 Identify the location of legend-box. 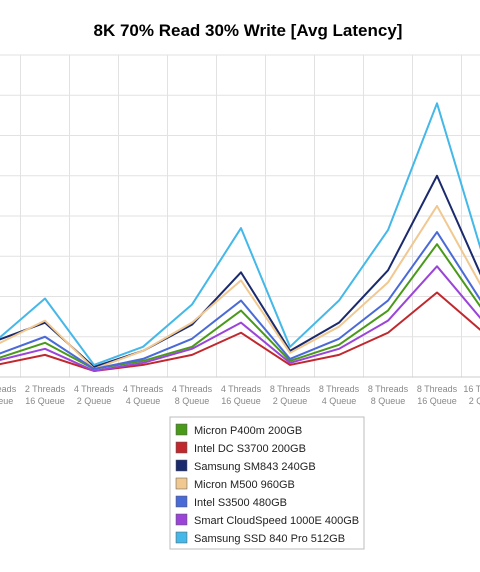
(267, 483).